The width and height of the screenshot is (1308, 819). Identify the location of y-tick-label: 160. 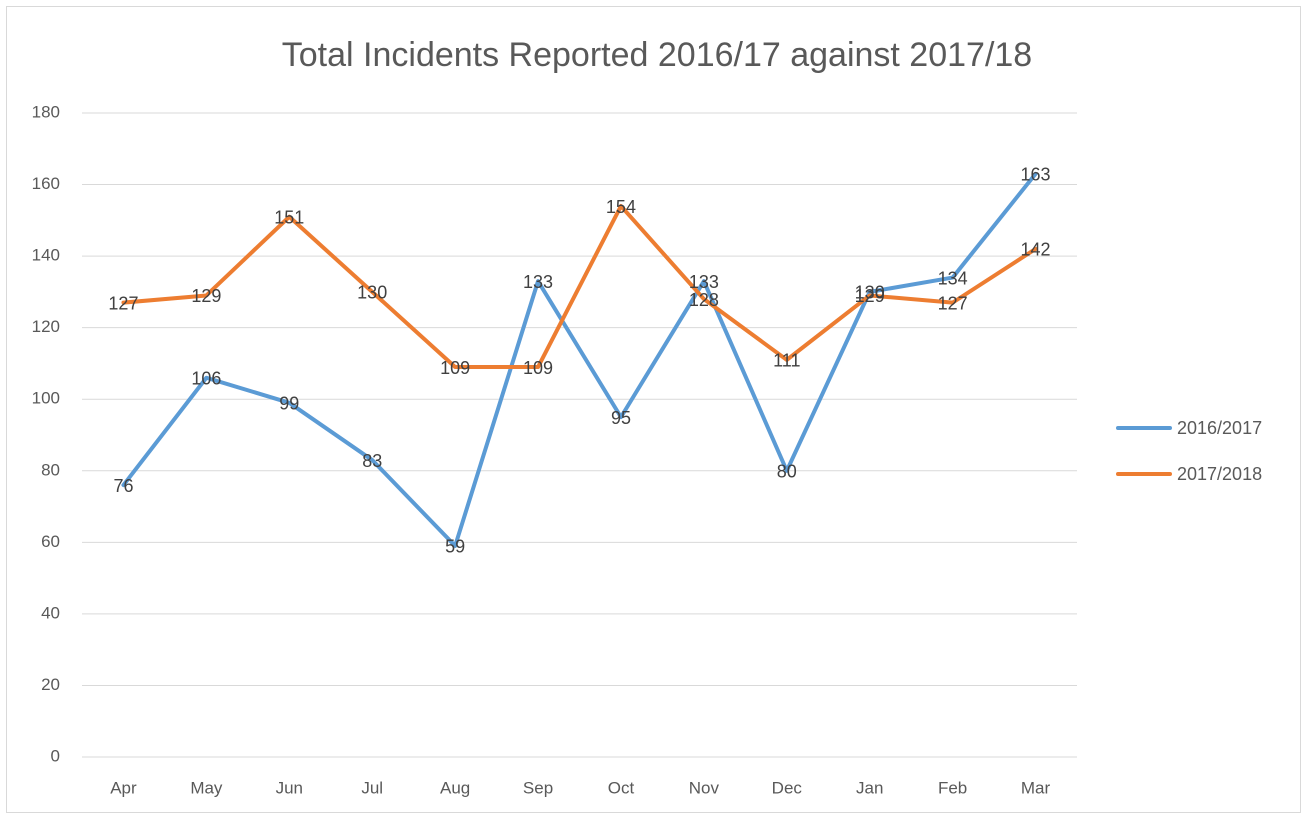
(46, 183).